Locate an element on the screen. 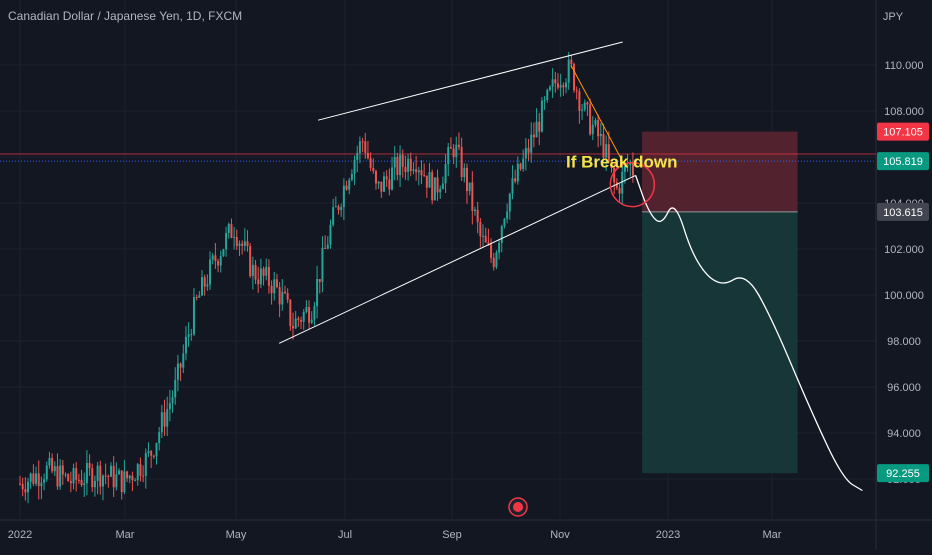 This screenshot has height=555, width=932. stop-loss-zone is located at coordinates (720, 171).